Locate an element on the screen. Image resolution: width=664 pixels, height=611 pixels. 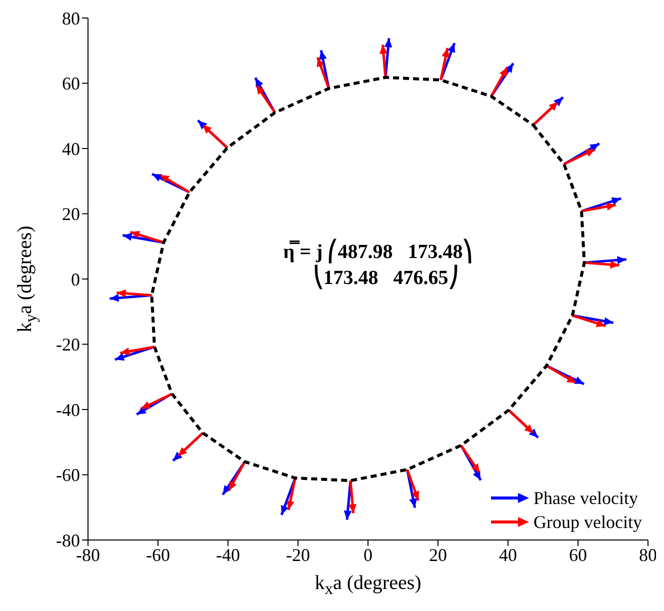
y-tick-label: -40 is located at coordinates (68, 410).